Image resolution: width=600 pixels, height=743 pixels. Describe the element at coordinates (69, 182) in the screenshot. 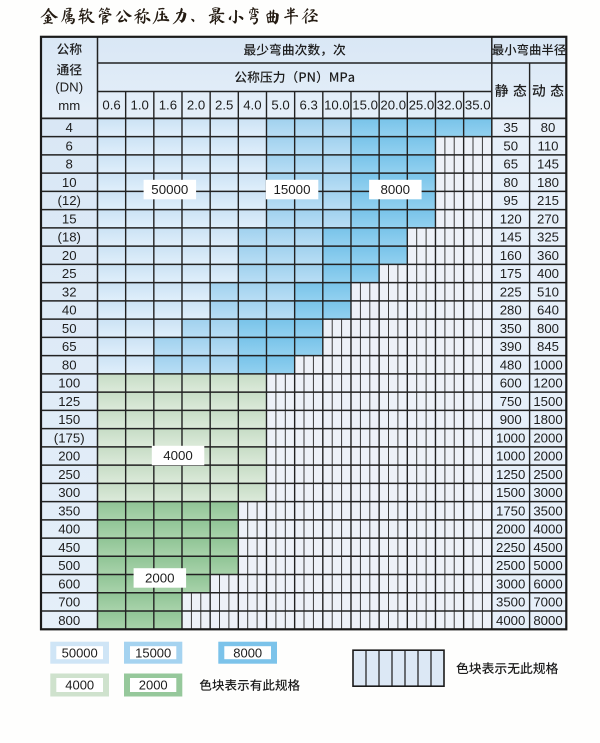

I see `svg-text: 10` at that location.